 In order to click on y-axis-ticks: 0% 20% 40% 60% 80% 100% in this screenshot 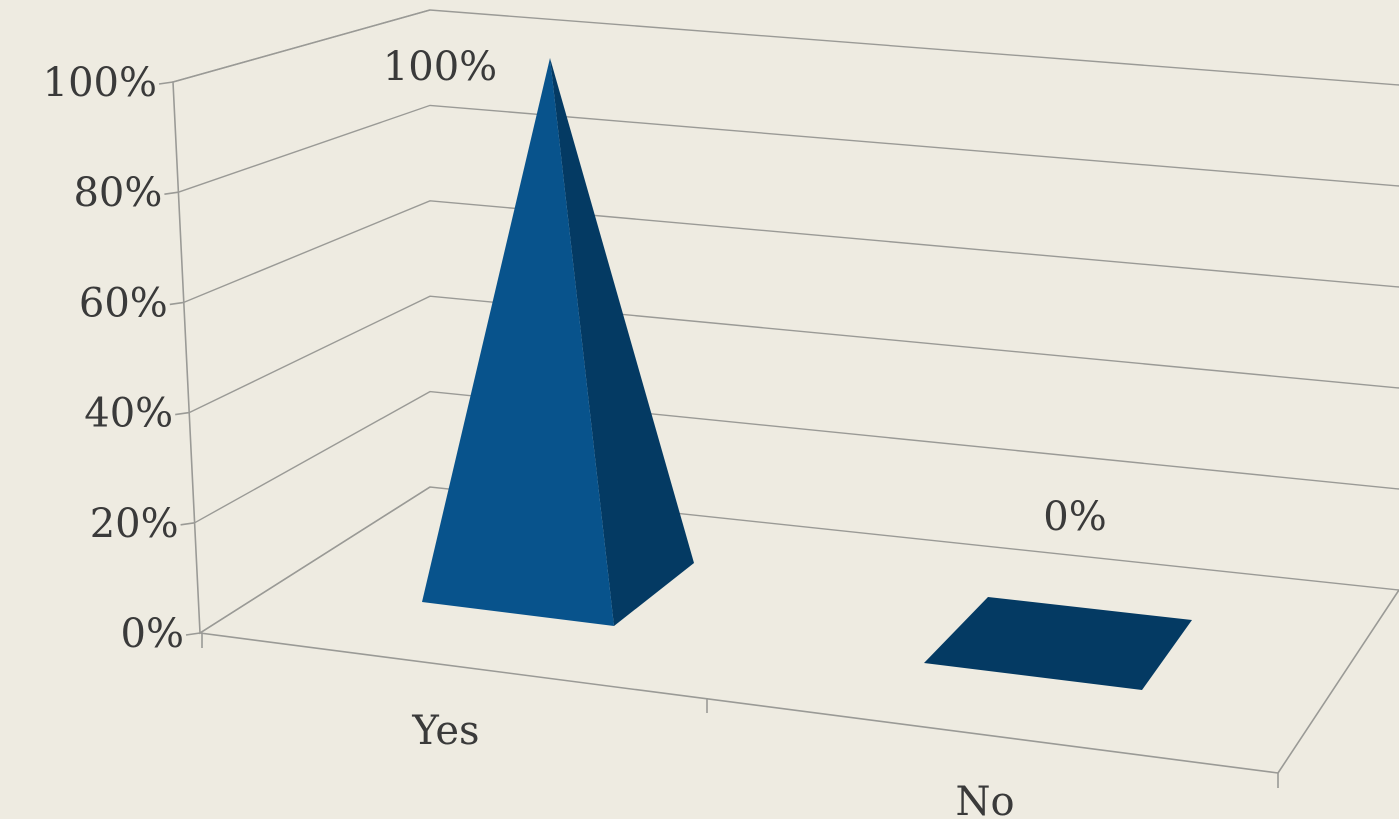, I will do `click(122, 358)`.